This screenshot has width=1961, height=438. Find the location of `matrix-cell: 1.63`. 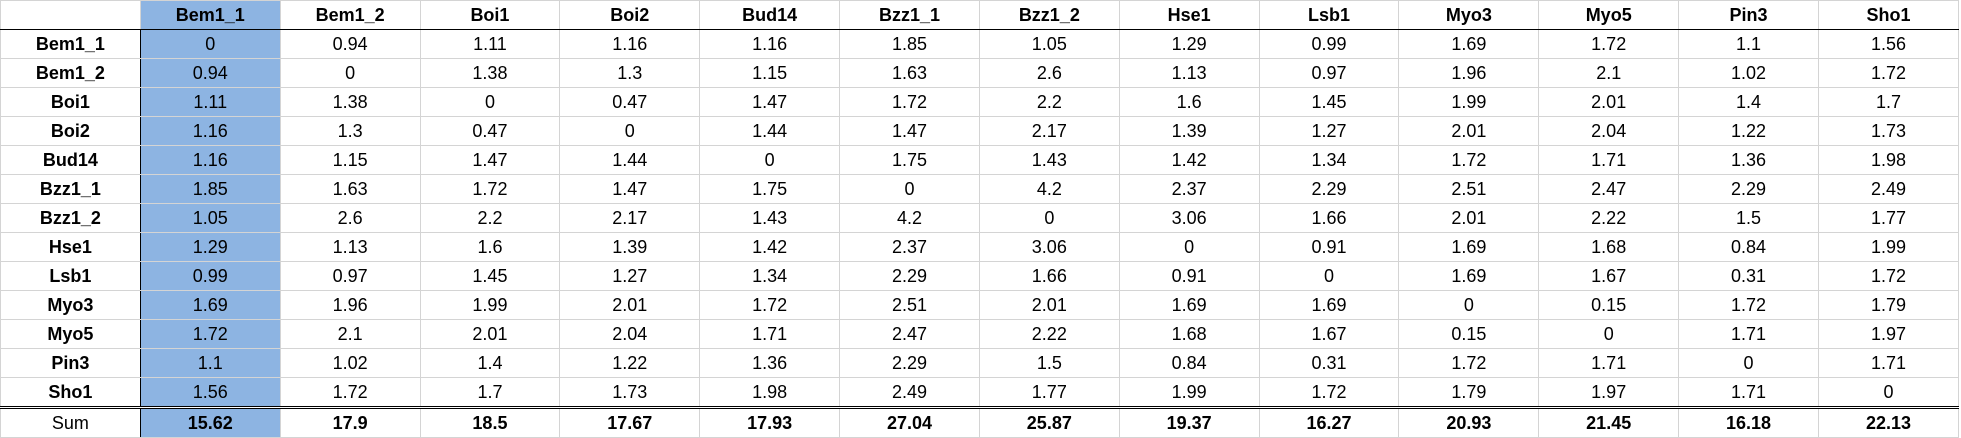

matrix-cell: 1.63 is located at coordinates (350, 189).